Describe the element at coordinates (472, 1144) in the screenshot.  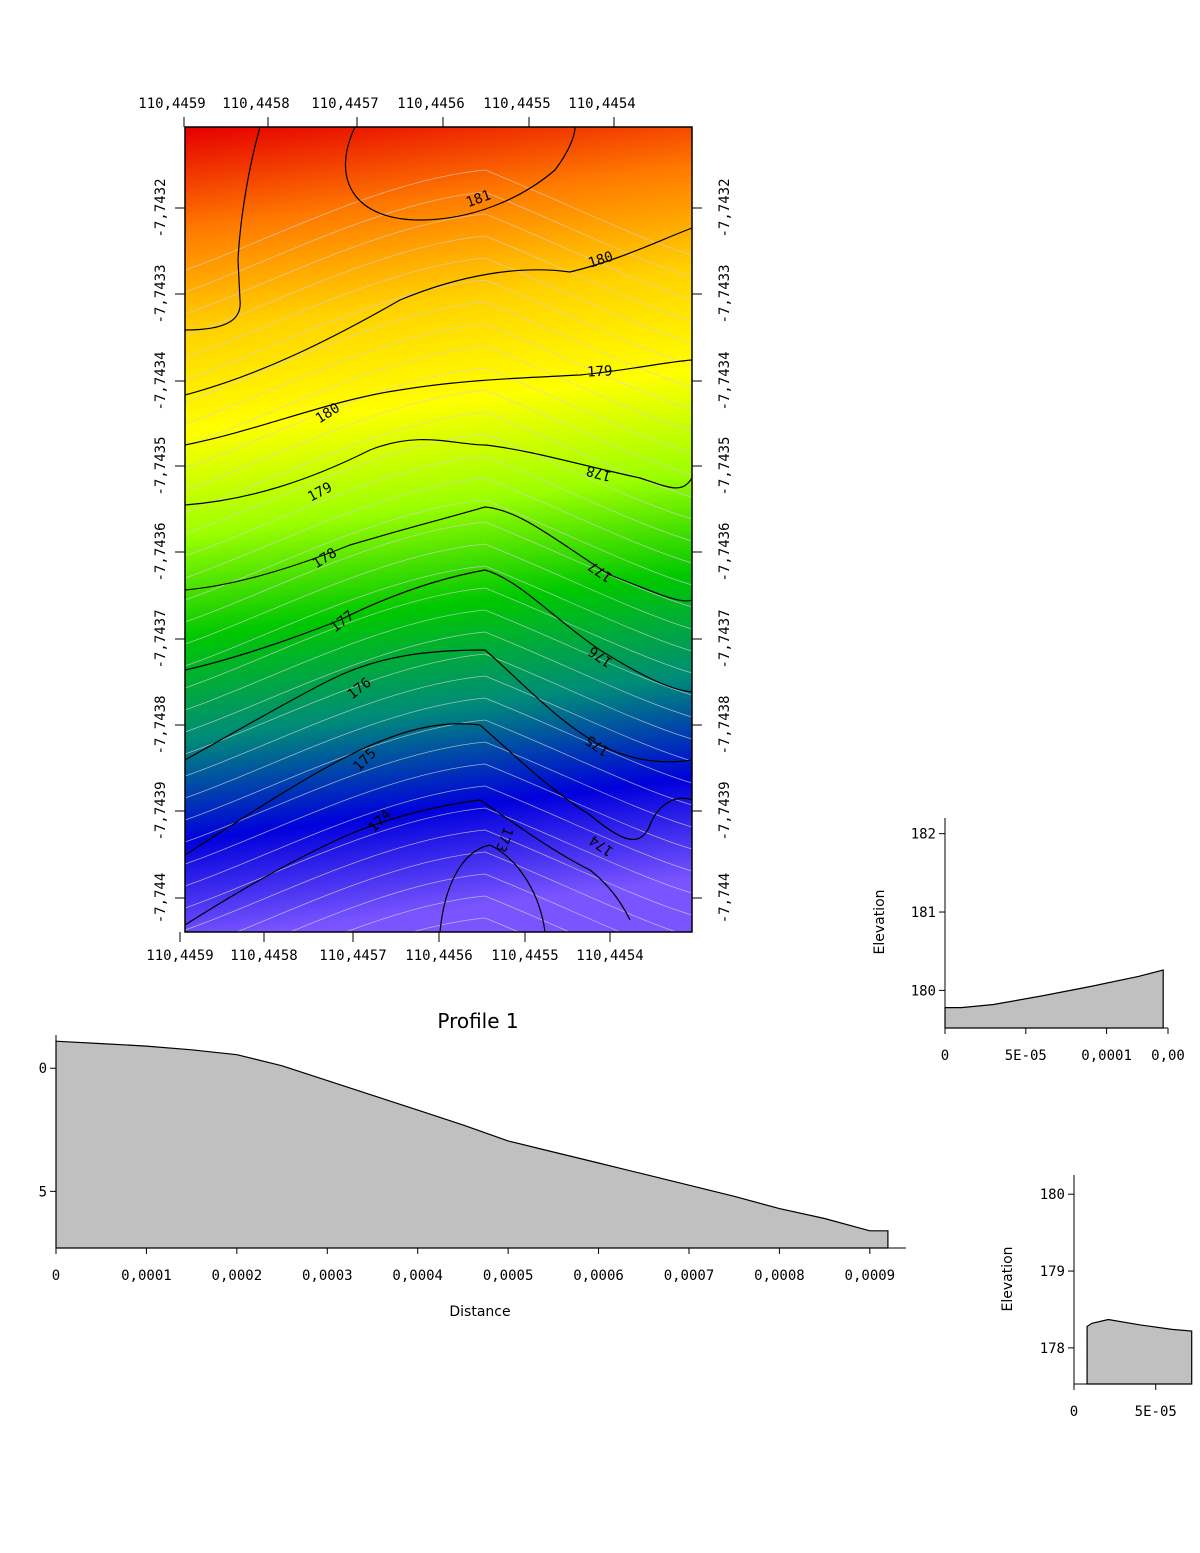
I see `profile-1-area` at that location.